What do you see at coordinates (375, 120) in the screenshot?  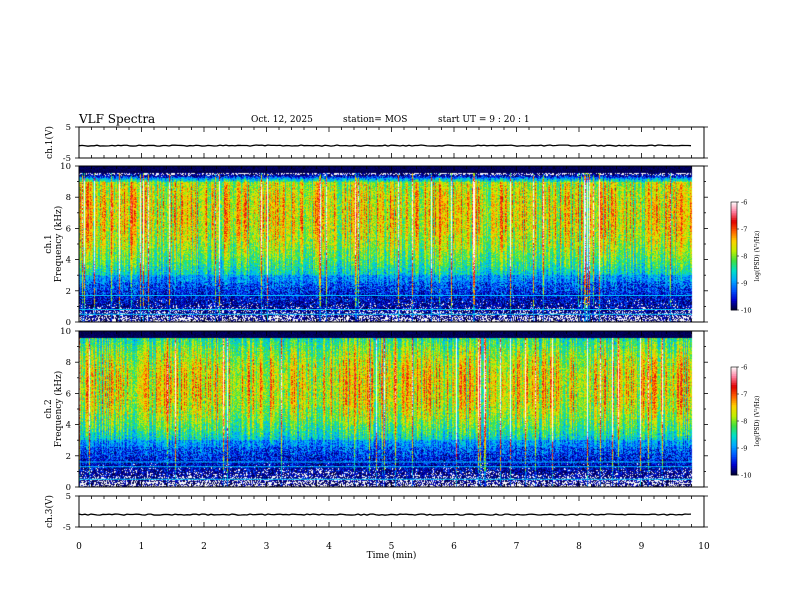 I see `station-label: station= MOS` at bounding box center [375, 120].